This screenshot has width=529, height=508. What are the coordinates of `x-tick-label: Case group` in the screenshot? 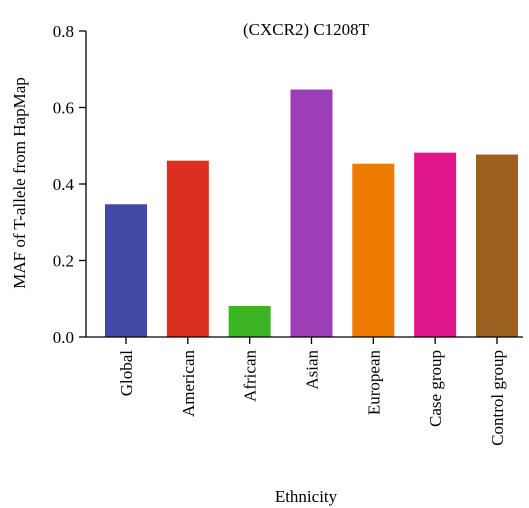 It's located at (435, 388).